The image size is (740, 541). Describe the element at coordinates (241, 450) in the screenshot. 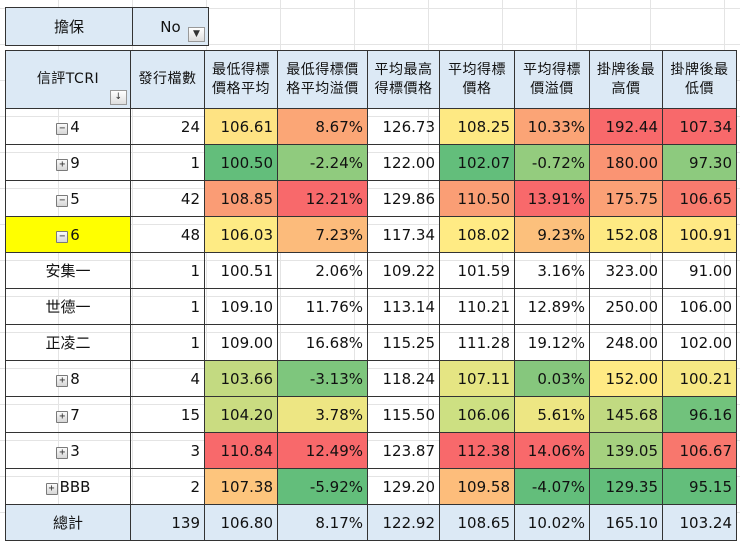

I see `value-cell: 110.84` at that location.